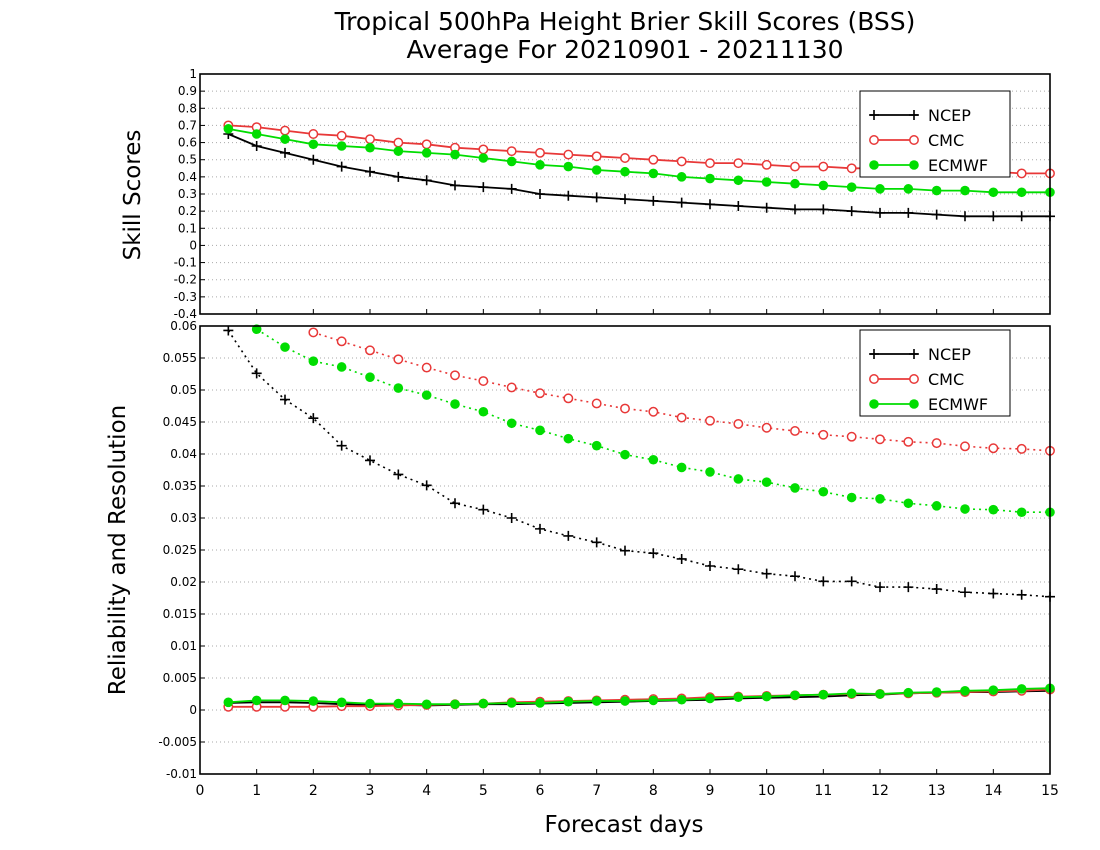  What do you see at coordinates (483, 791) in the screenshot?
I see `bottom-x-tick-label: 5` at bounding box center [483, 791].